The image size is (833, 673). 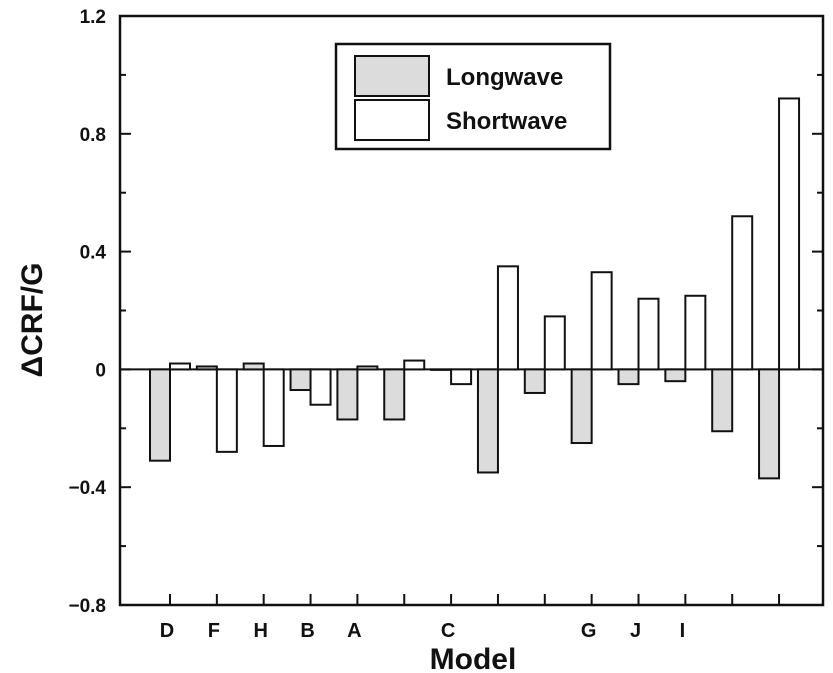 What do you see at coordinates (167, 631) in the screenshot?
I see `x-tick-label: D` at bounding box center [167, 631].